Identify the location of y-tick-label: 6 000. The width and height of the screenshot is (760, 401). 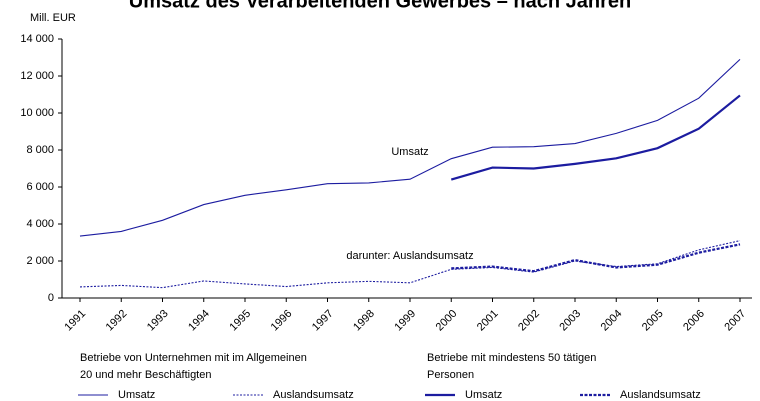
(40, 187).